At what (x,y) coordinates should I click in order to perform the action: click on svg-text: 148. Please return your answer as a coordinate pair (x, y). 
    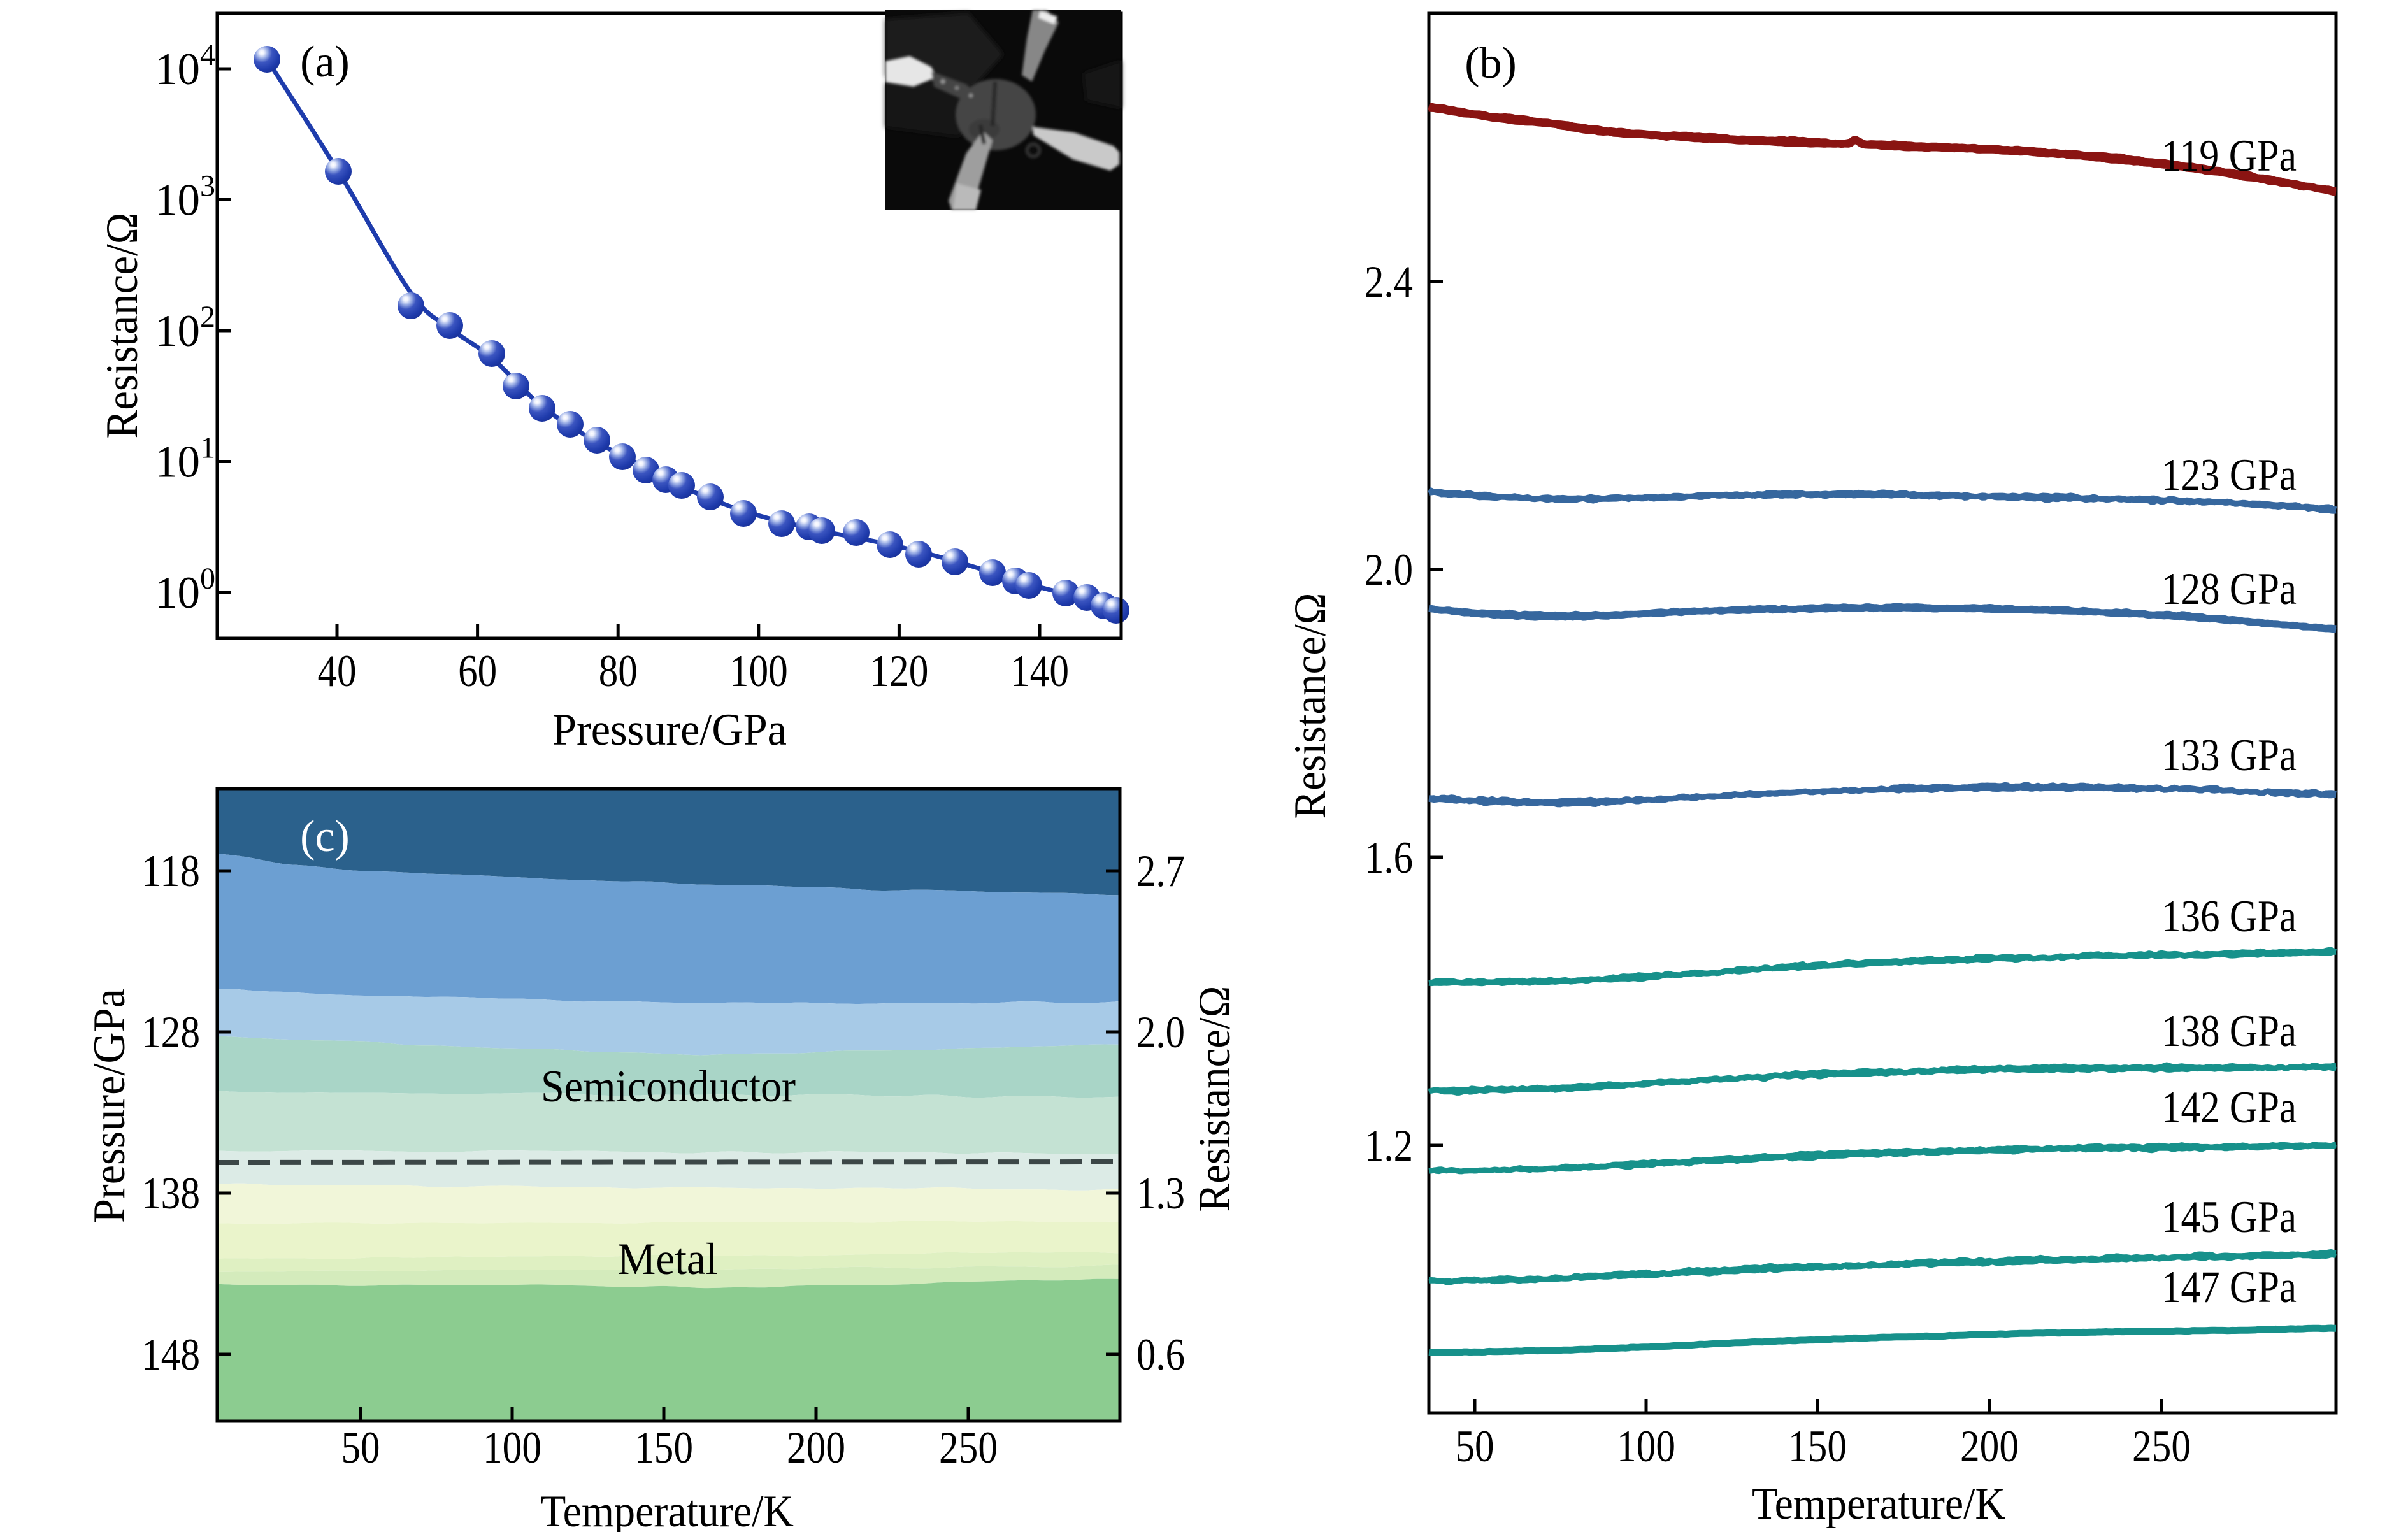
    Looking at the image, I should click on (170, 1355).